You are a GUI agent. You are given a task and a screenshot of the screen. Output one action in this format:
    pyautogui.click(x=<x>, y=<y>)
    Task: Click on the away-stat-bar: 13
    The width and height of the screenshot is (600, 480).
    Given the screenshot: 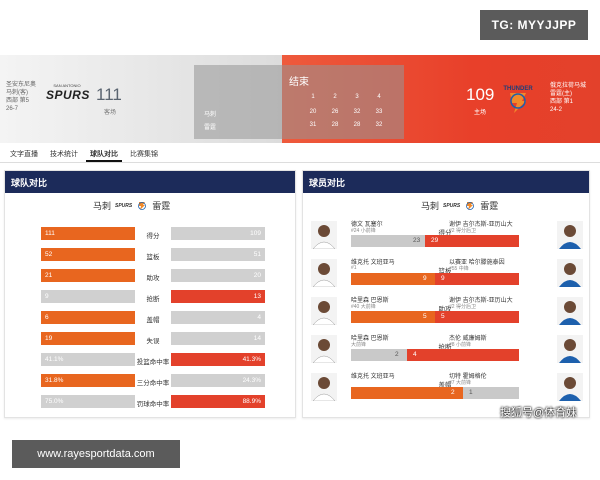 What is the action you would take?
    pyautogui.click(x=218, y=296)
    